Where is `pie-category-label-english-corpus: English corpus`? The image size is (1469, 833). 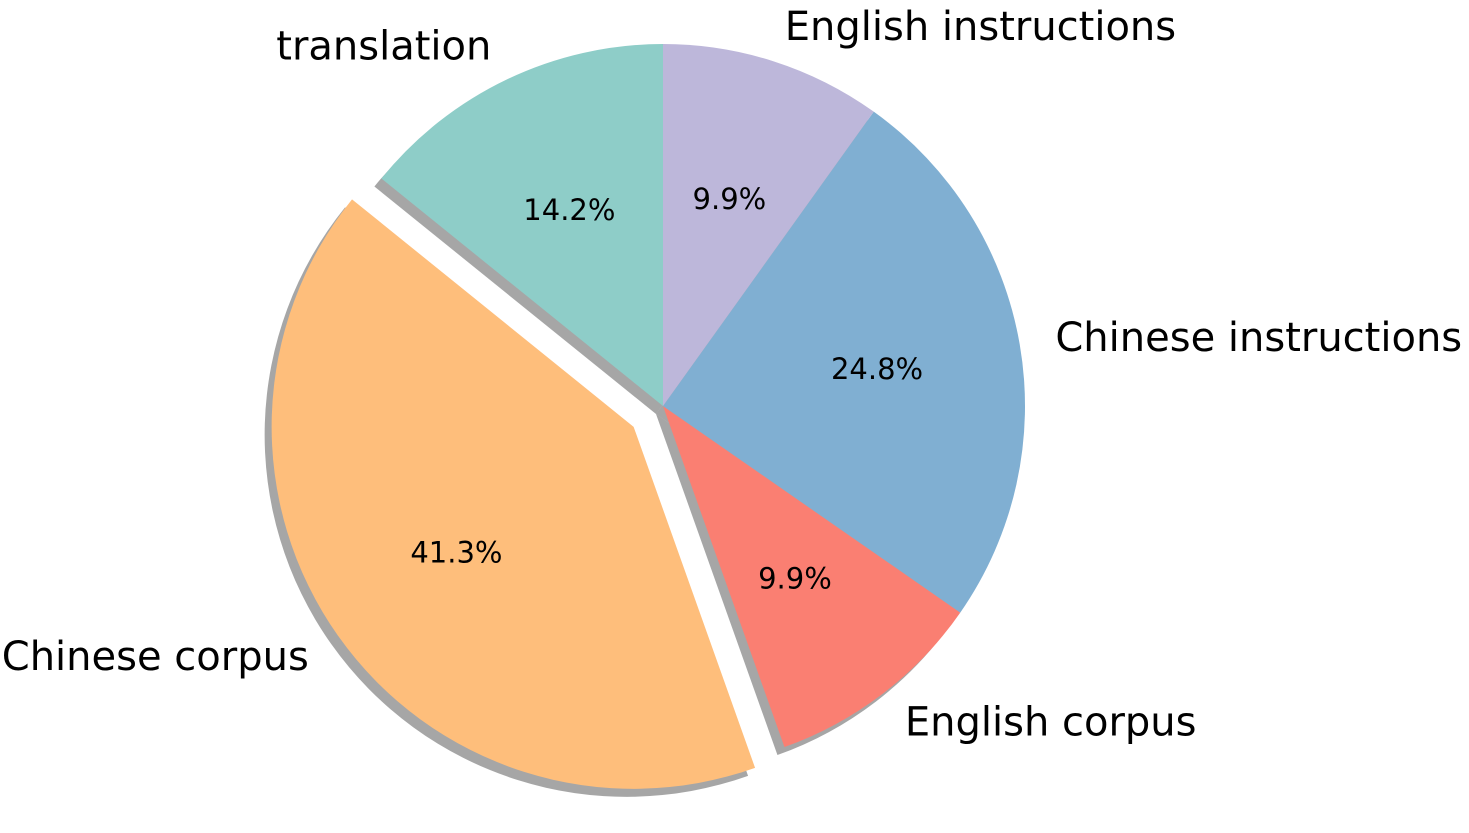
pie-category-label-english-corpus: English corpus is located at coordinates (1051, 722).